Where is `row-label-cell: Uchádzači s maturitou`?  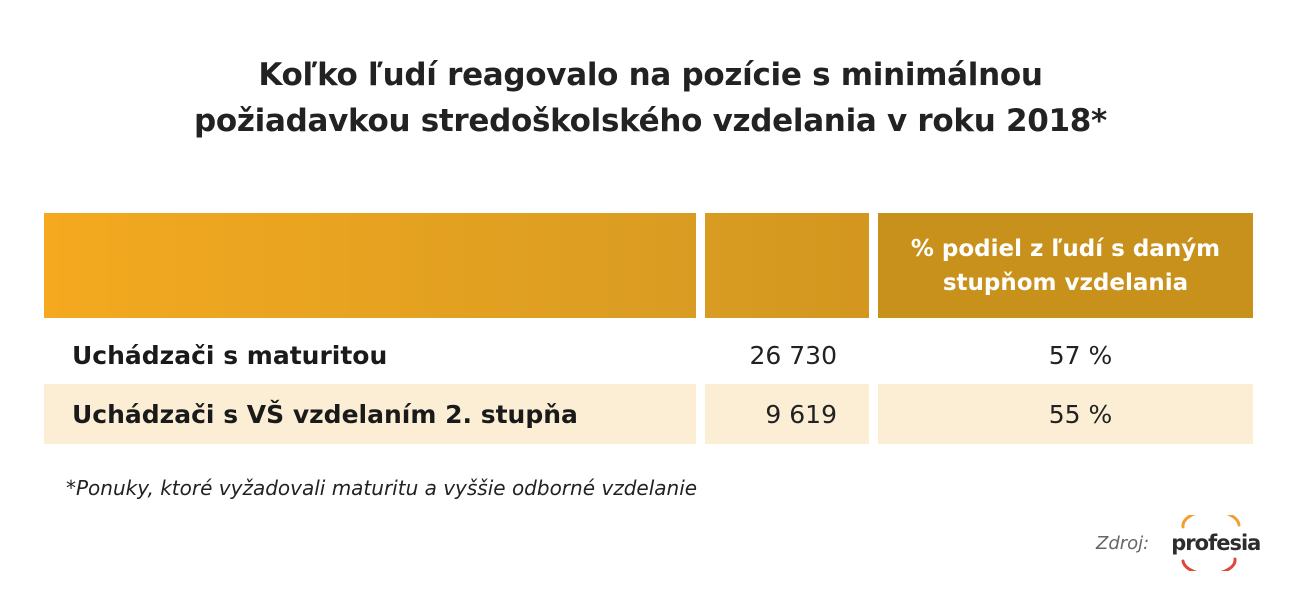 row-label-cell: Uchádzači s maturitou is located at coordinates (370, 355).